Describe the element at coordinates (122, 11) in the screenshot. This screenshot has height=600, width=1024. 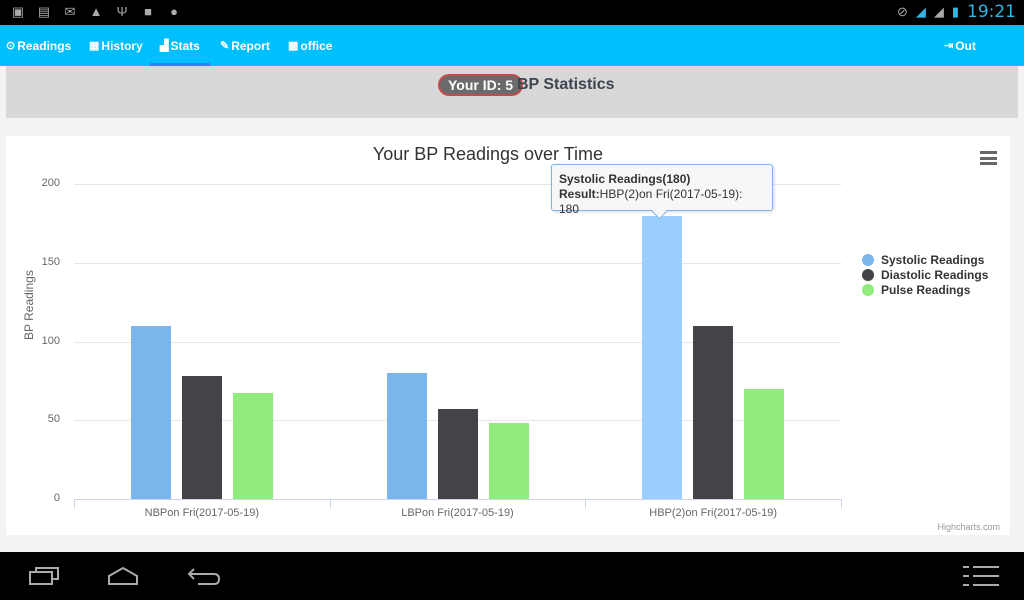
I see `usb-icon: Ψ` at that location.